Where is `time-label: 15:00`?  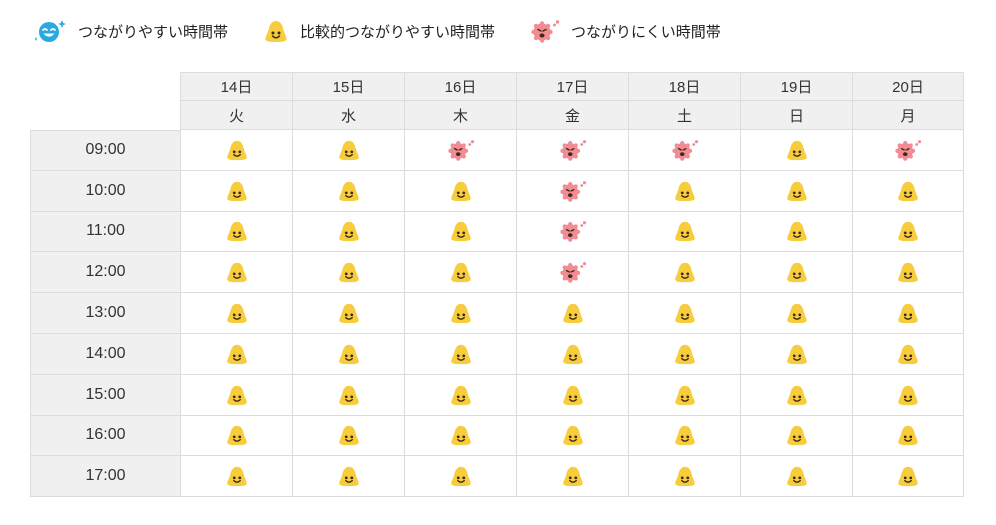
time-label: 15:00 is located at coordinates (105, 395).